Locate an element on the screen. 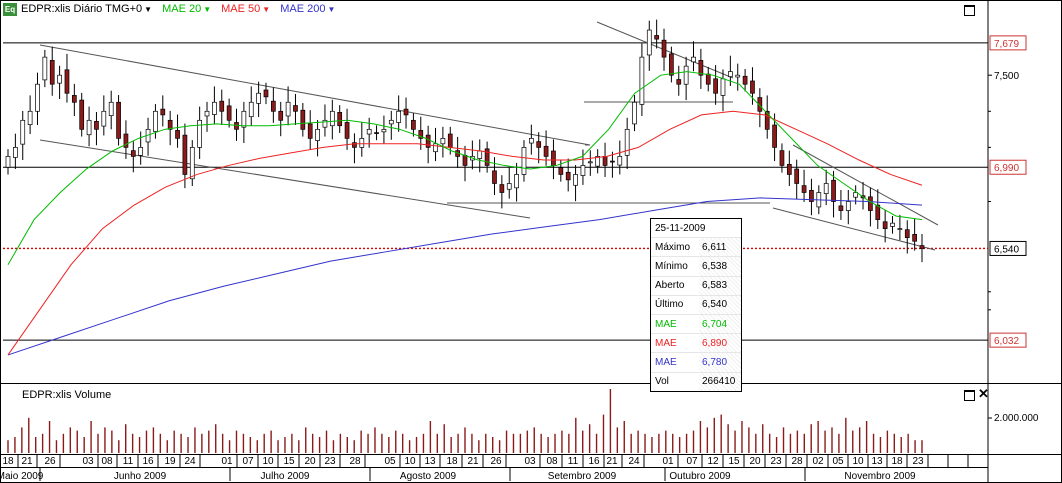  day-tick-label: 21 is located at coordinates (473, 461).